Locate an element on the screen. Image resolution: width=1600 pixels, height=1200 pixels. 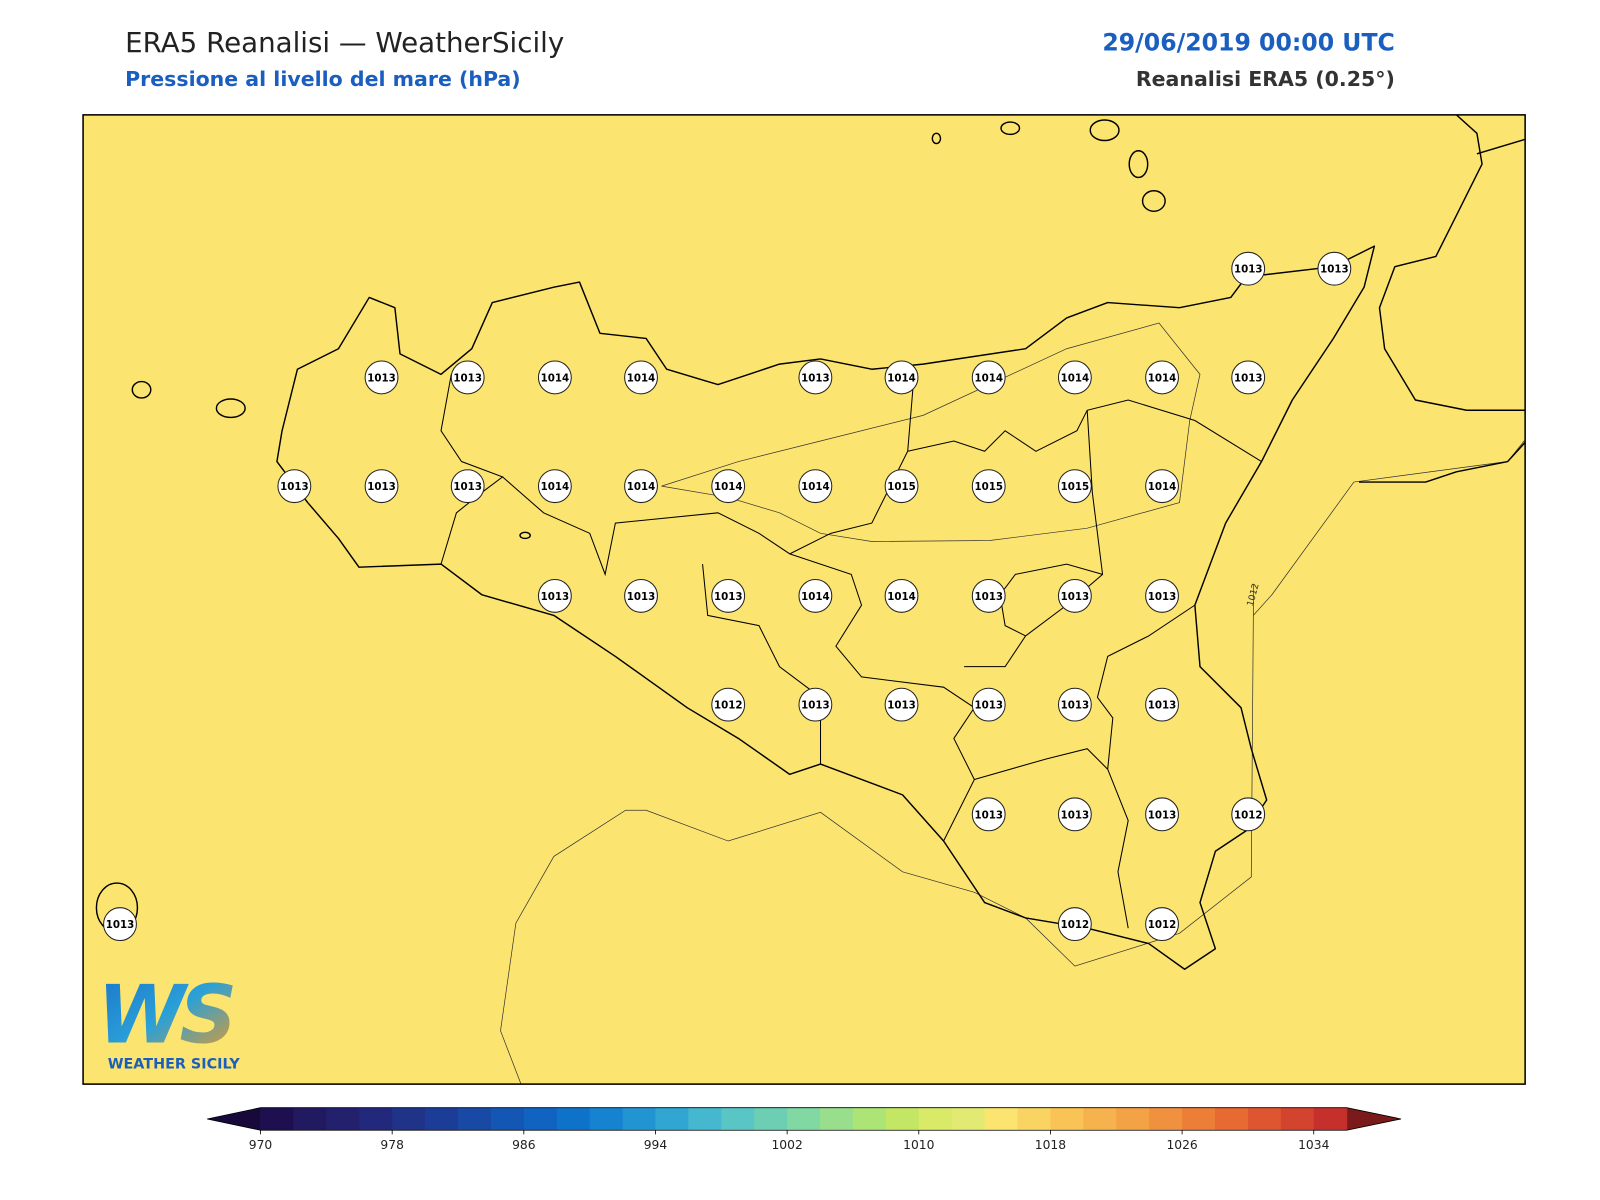
colorbar-tick-label: 970 is located at coordinates (260, 1145).